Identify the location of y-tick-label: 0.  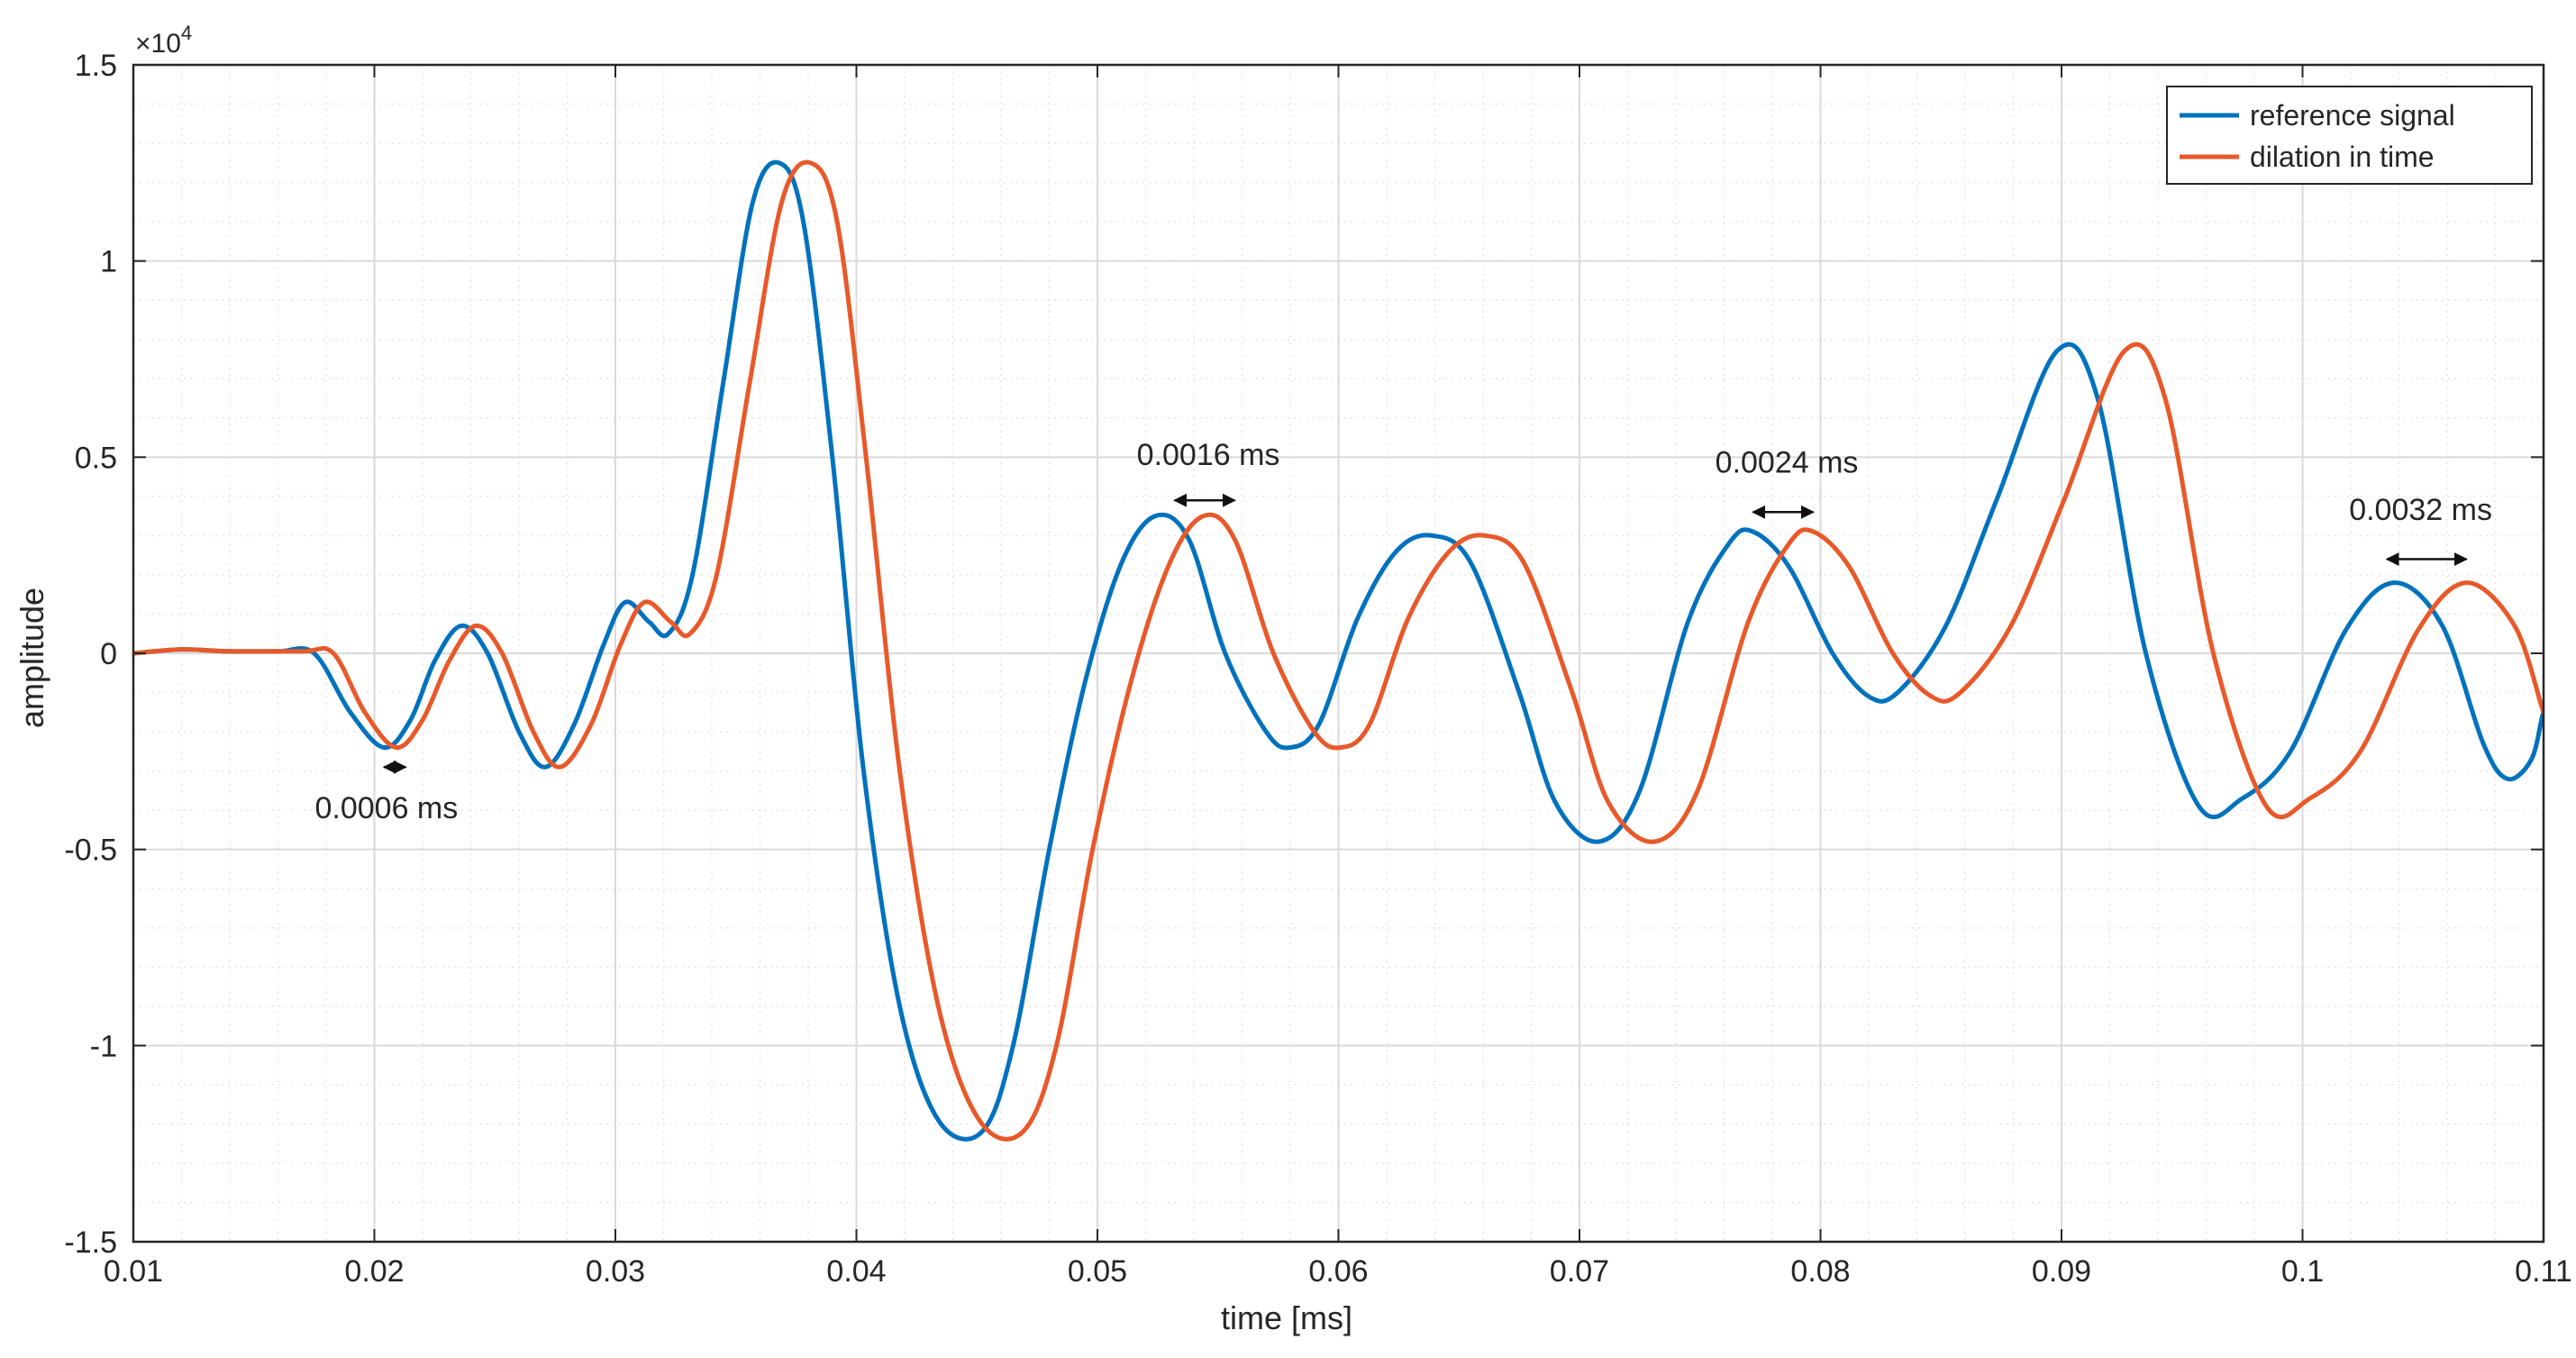
(108, 654).